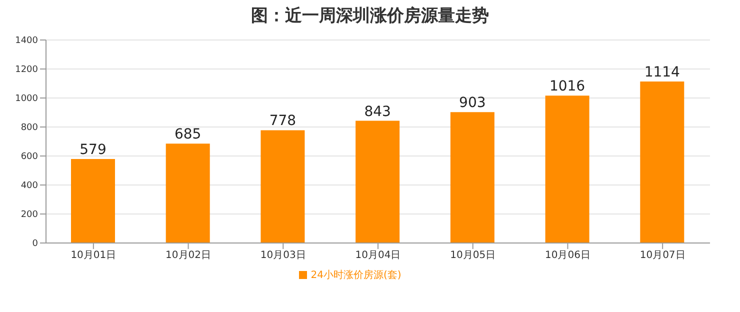 This screenshot has height=312, width=740. I want to click on legend-label: 24小时涨价房源(套), so click(356, 275).